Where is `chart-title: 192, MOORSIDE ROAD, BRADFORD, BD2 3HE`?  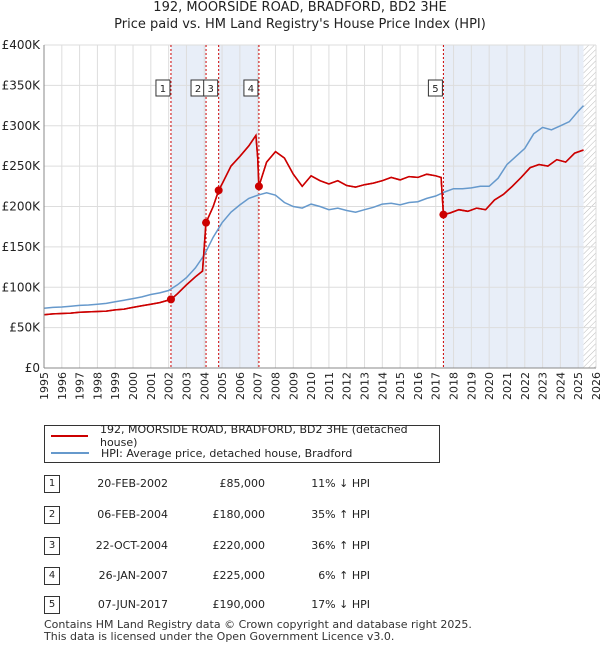 chart-title: 192, MOORSIDE ROAD, BRADFORD, BD2 3HE is located at coordinates (300, 7).